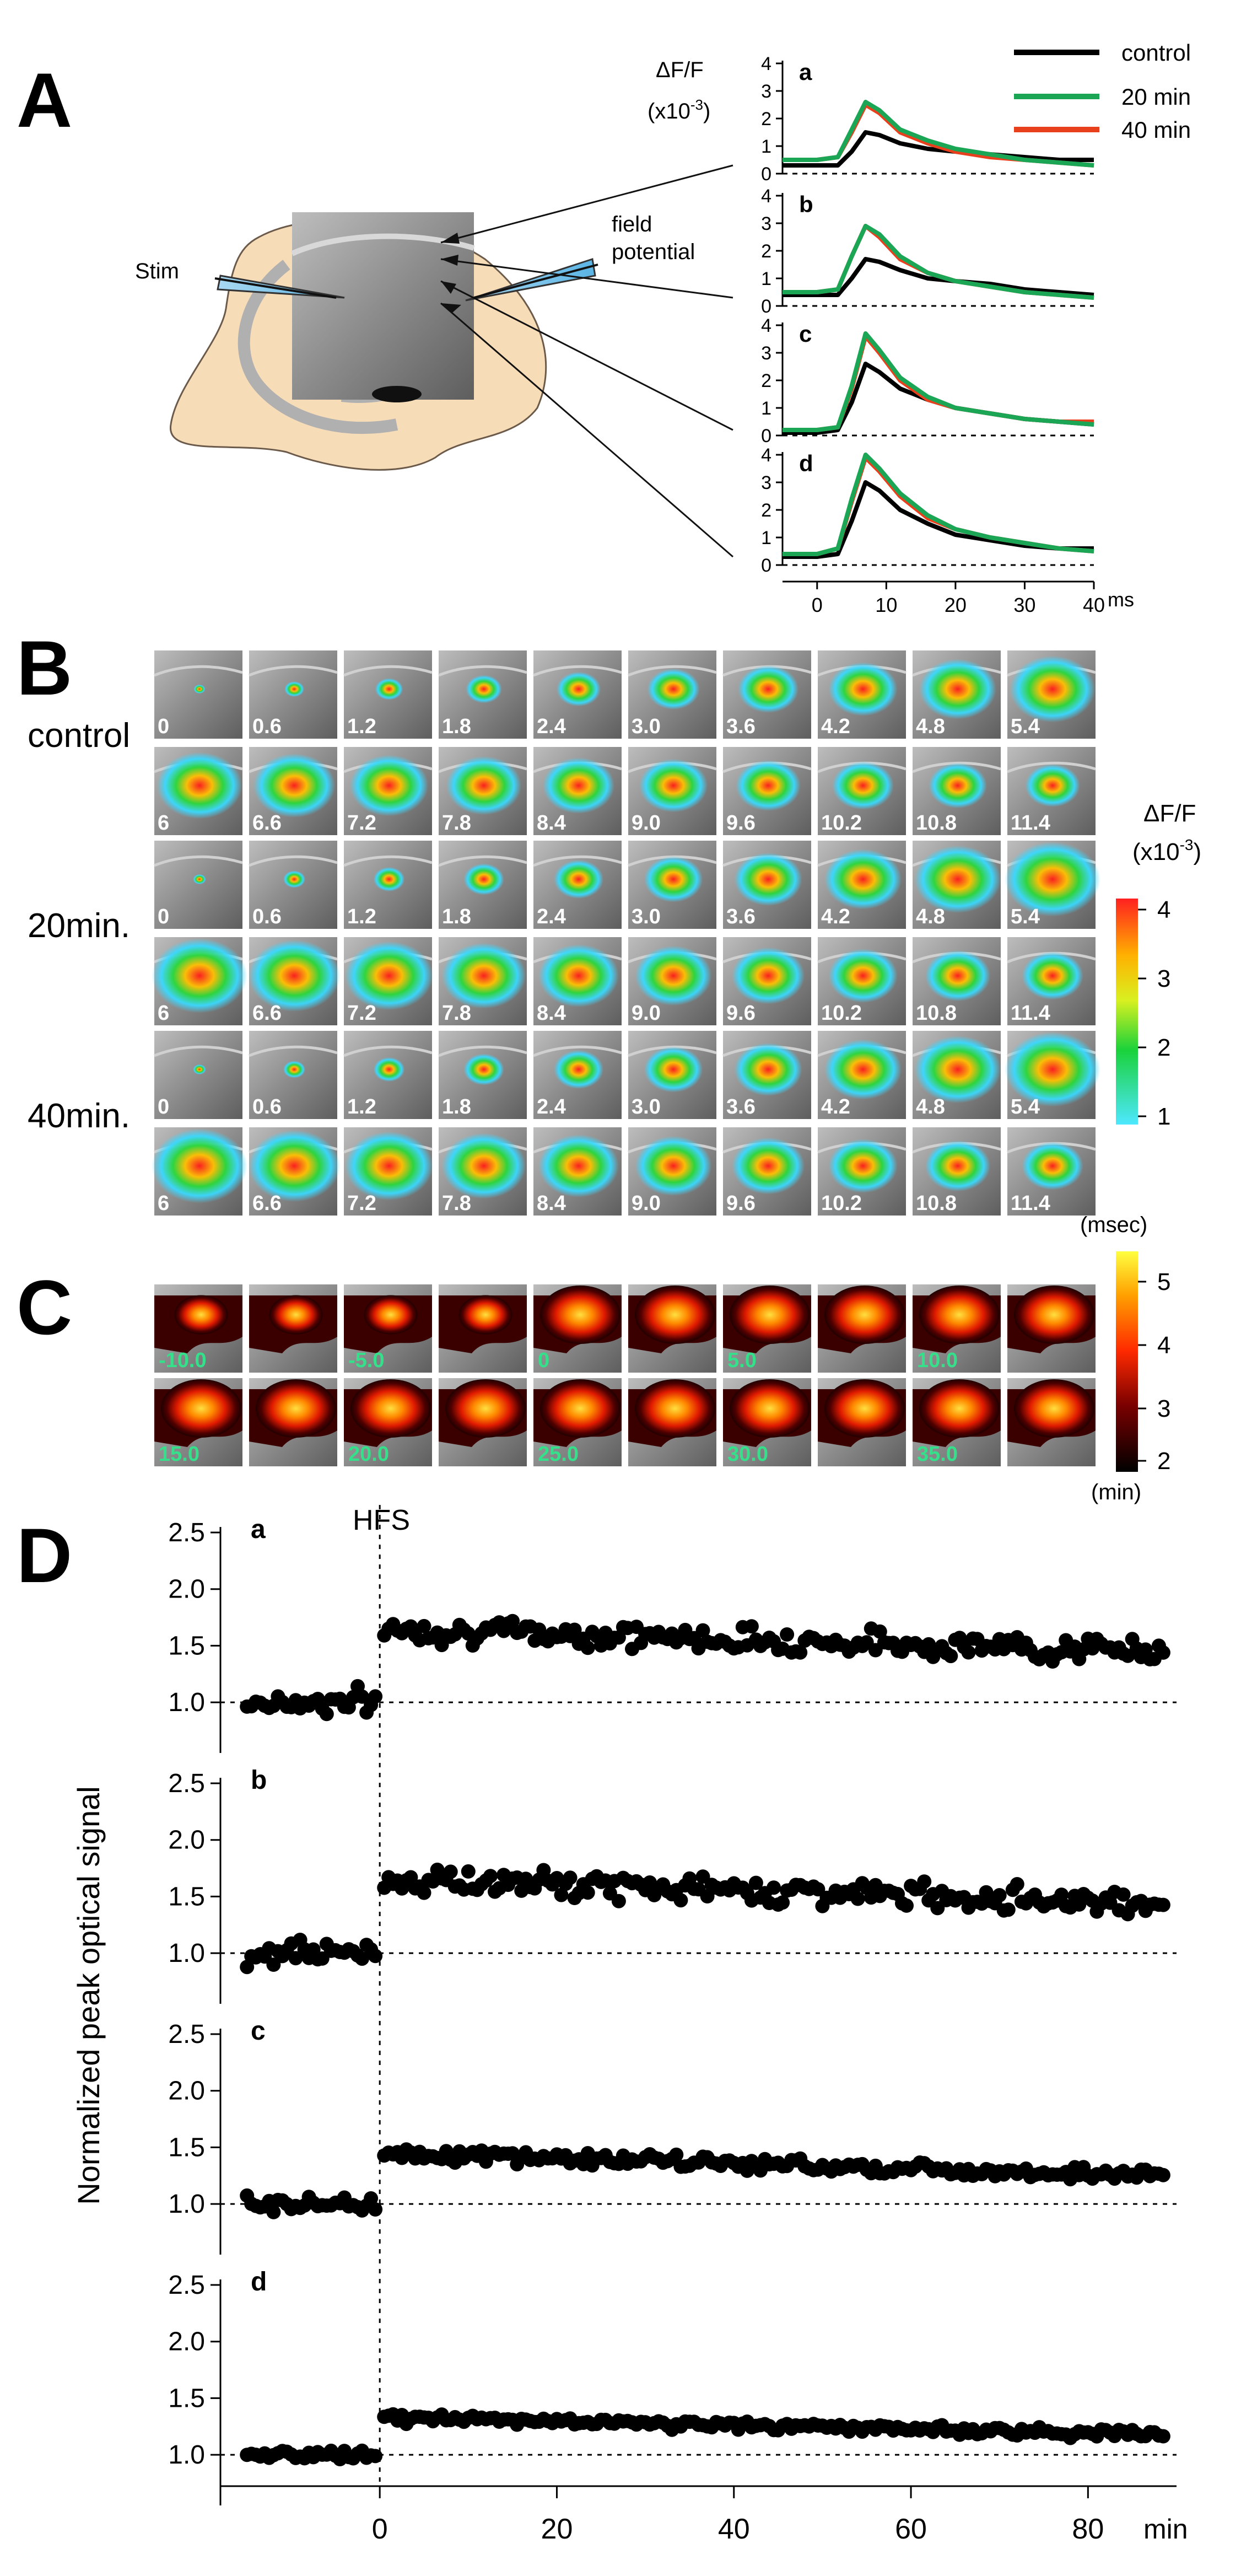 The image size is (1241, 2576). What do you see at coordinates (936, 1013) in the screenshot?
I see `b-frame-time: 10.8` at bounding box center [936, 1013].